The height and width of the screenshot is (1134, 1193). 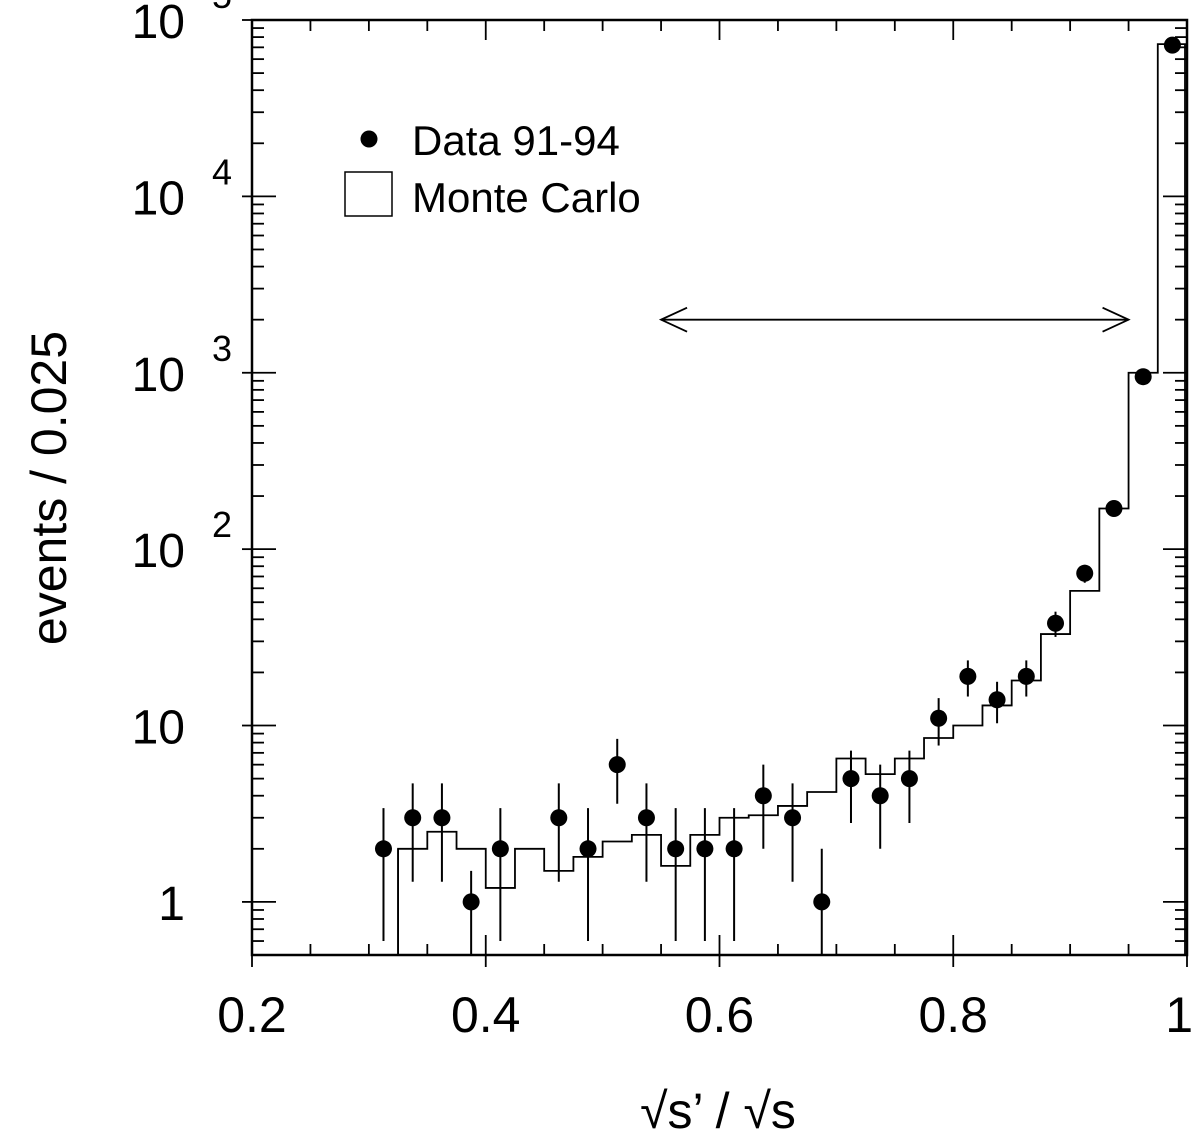 What do you see at coordinates (894, 319) in the screenshot?
I see `arrow-annotation-group` at bounding box center [894, 319].